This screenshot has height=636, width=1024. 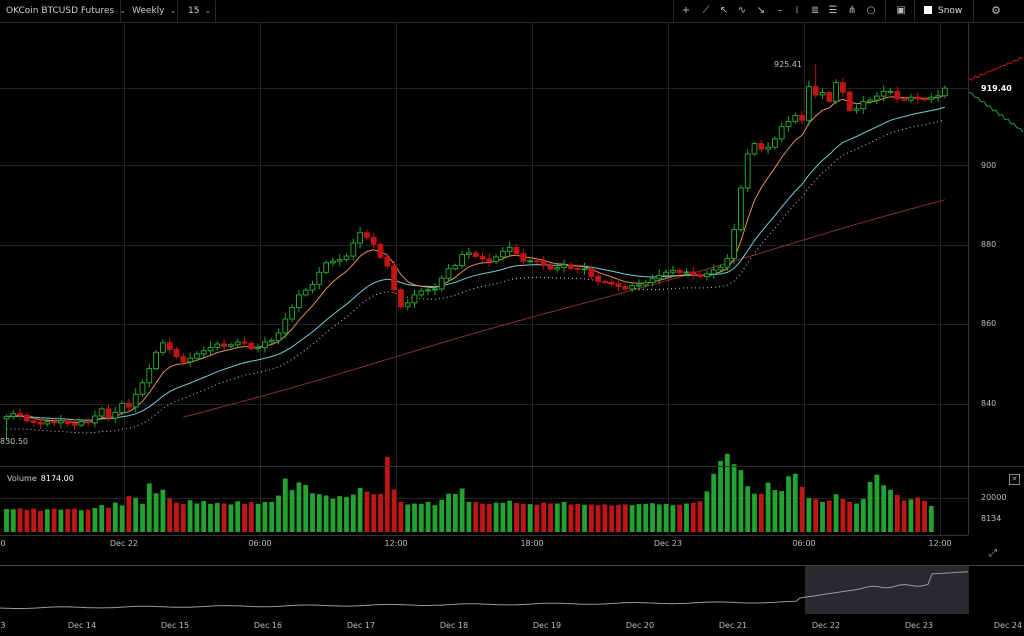 What do you see at coordinates (996, 10) in the screenshot?
I see `gear-icon: ⚙` at bounding box center [996, 10].